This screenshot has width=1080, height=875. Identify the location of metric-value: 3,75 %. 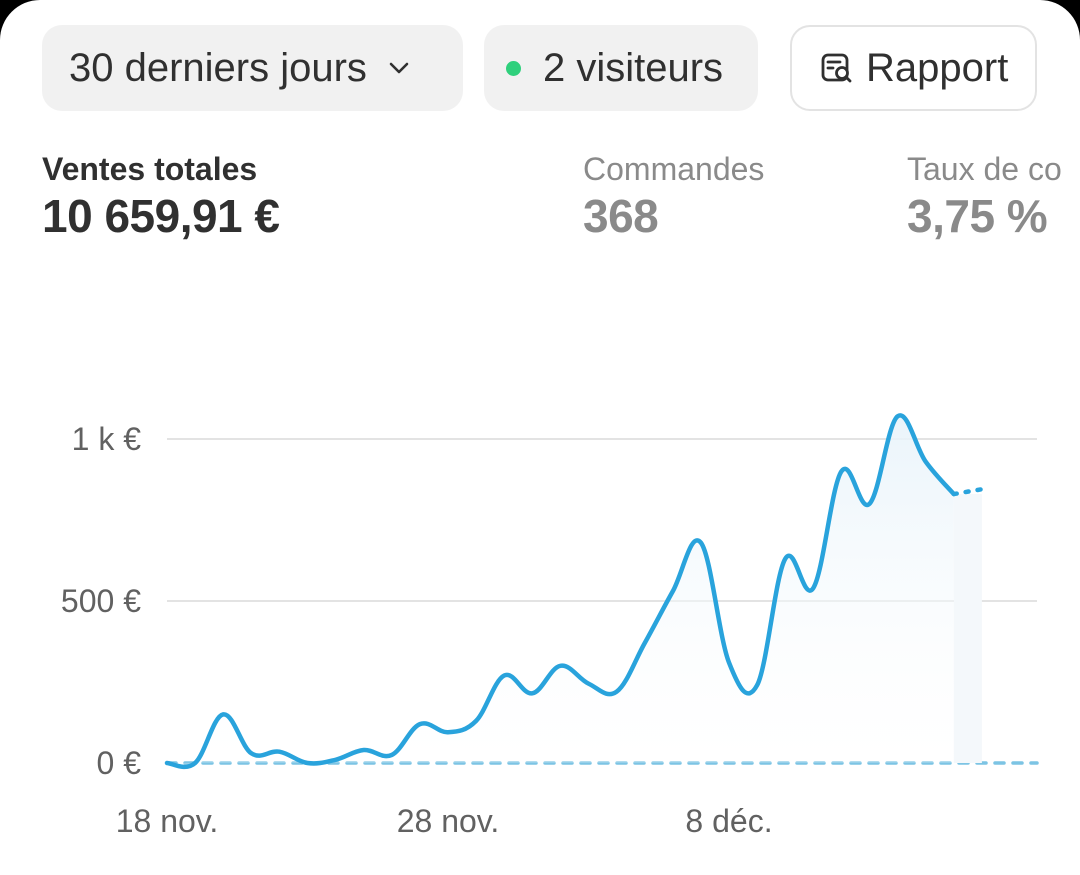
(977, 216).